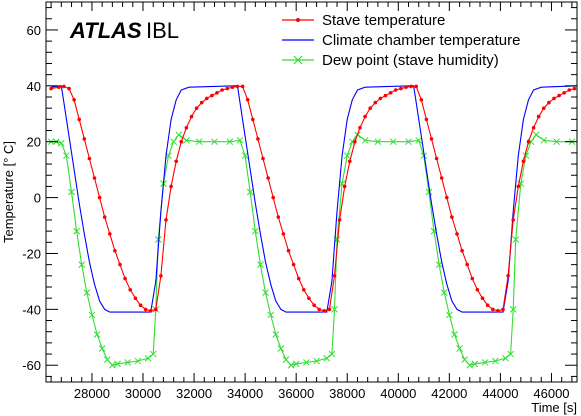 The width and height of the screenshot is (581, 416). What do you see at coordinates (398, 393) in the screenshot?
I see `x-tick-label: 40000` at bounding box center [398, 393].